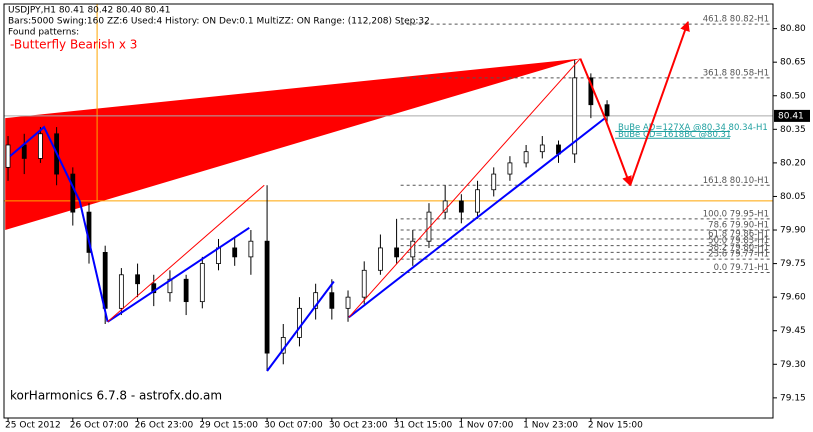 This screenshot has height=432, width=813. I want to click on y-tick-label: 80.20, so click(793, 163).